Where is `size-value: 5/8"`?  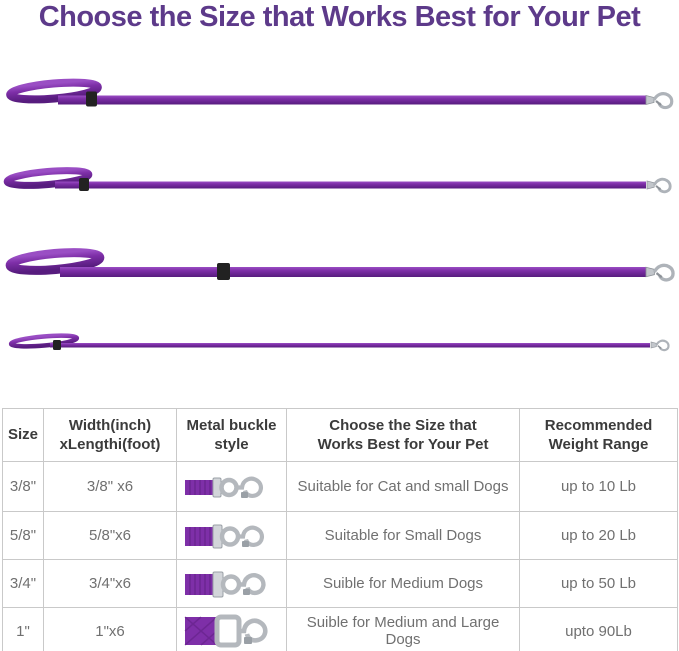 size-value: 5/8" is located at coordinates (23, 535).